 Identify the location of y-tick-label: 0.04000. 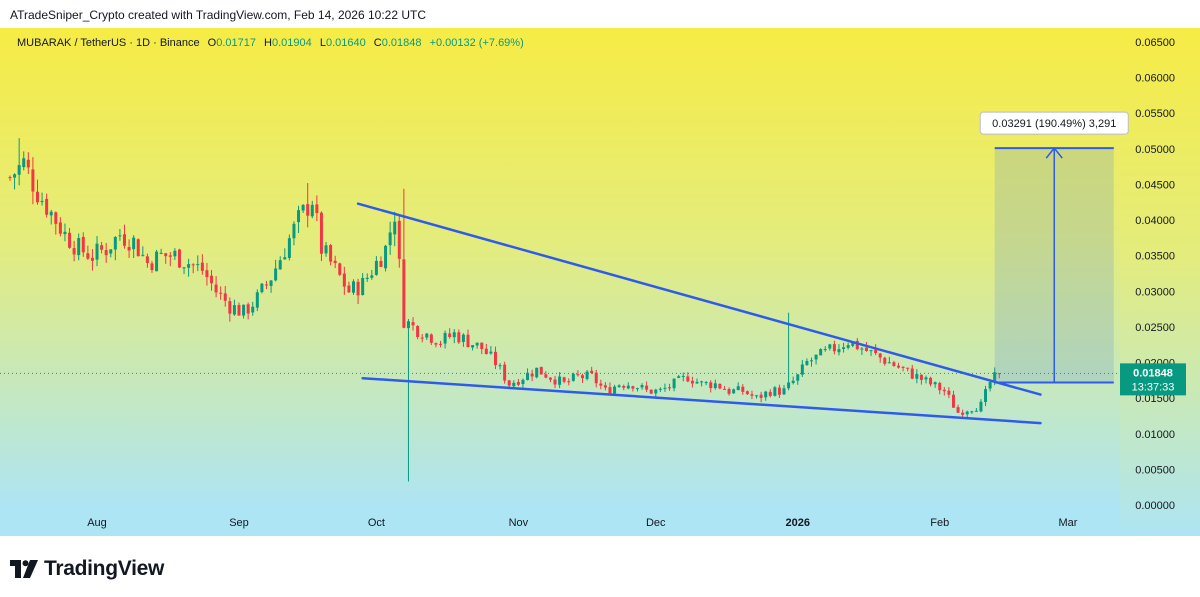
(1155, 221).